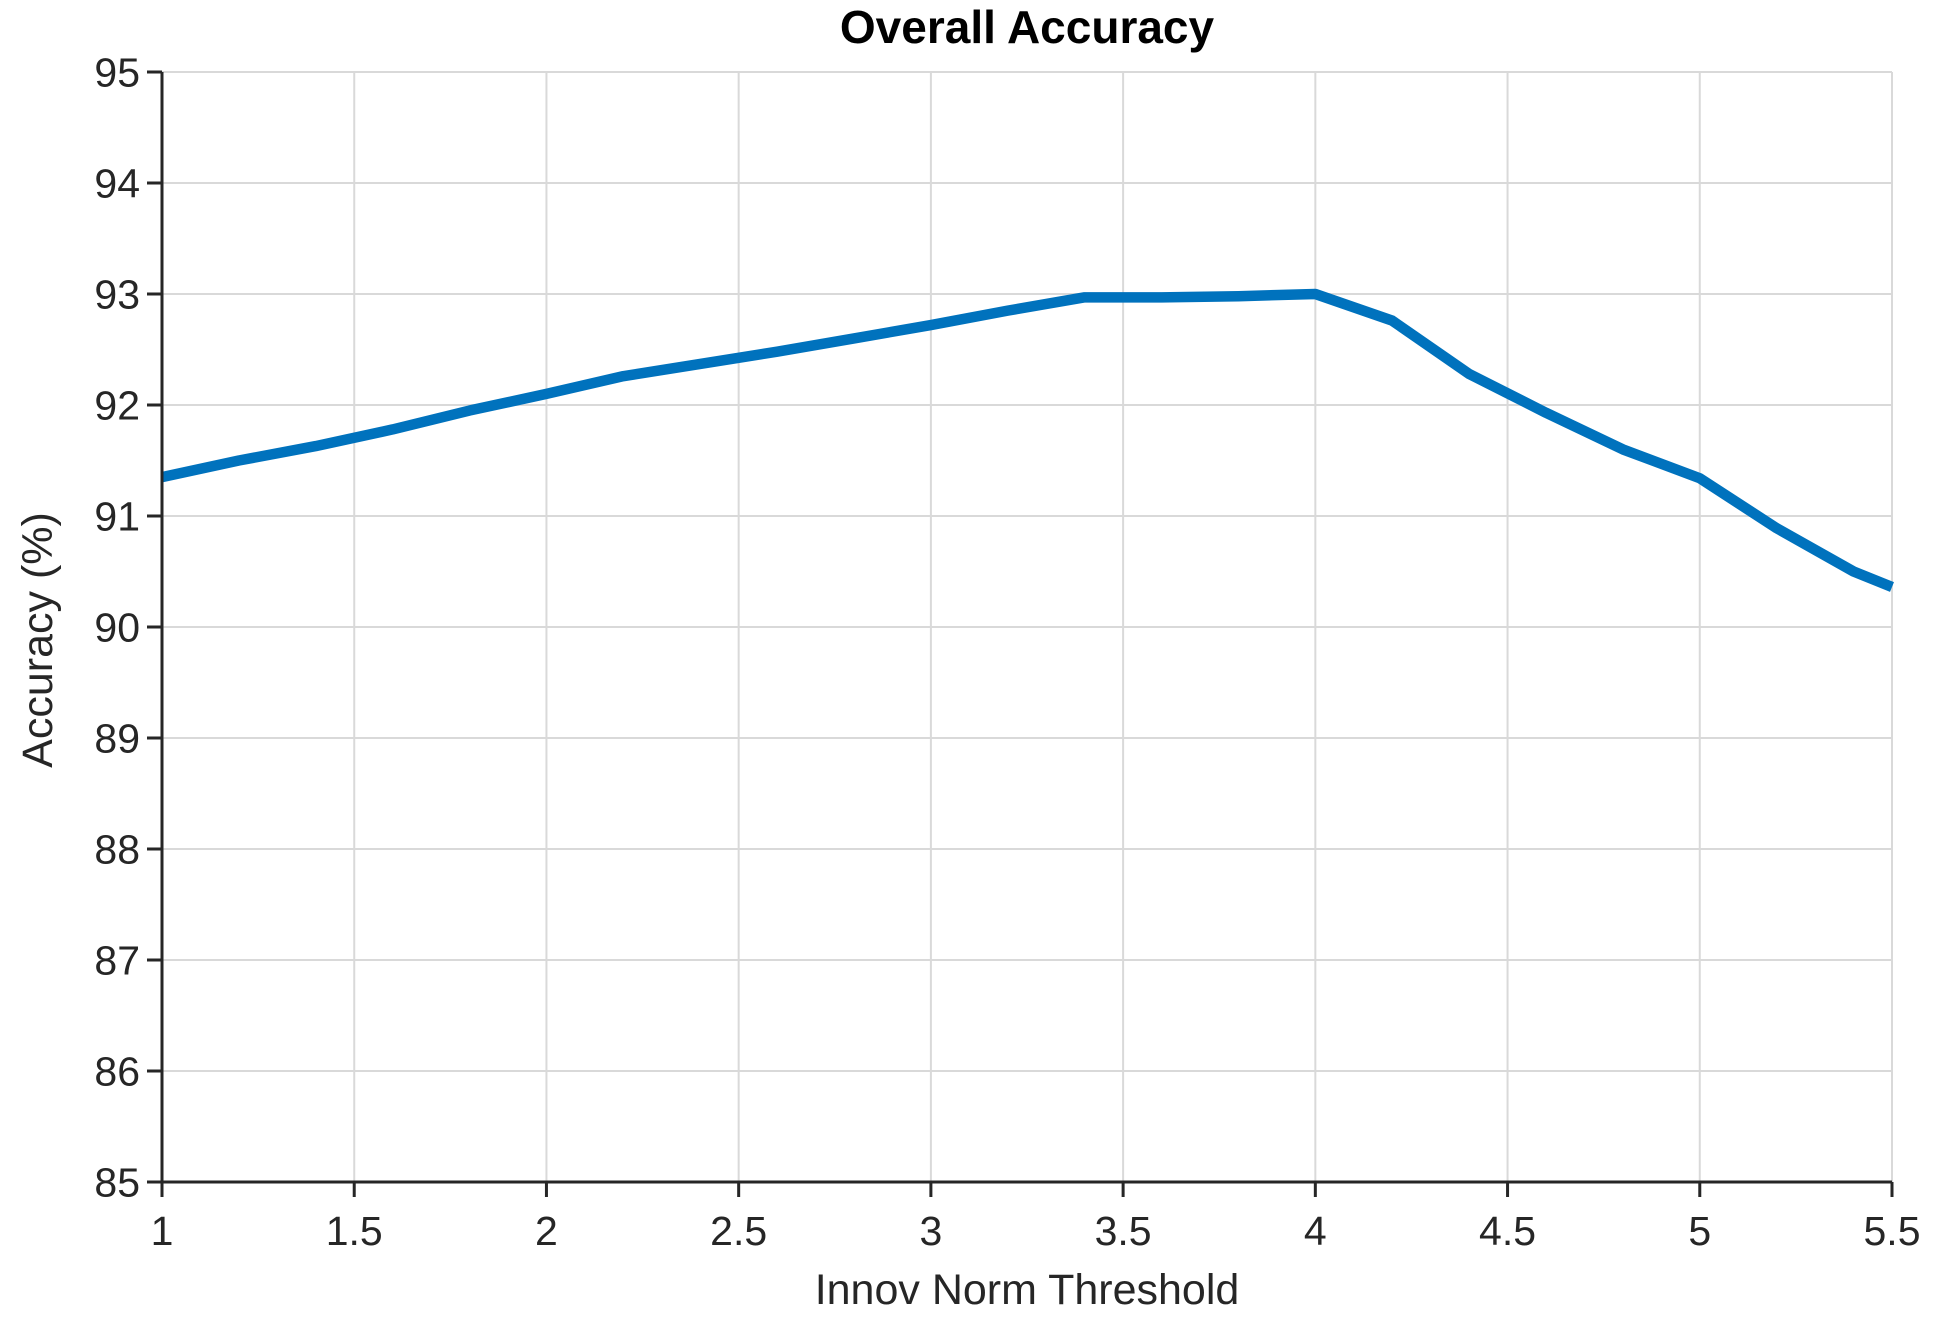 The width and height of the screenshot is (1938, 1339). What do you see at coordinates (117, 294) in the screenshot?
I see `y-tick-label: 93` at bounding box center [117, 294].